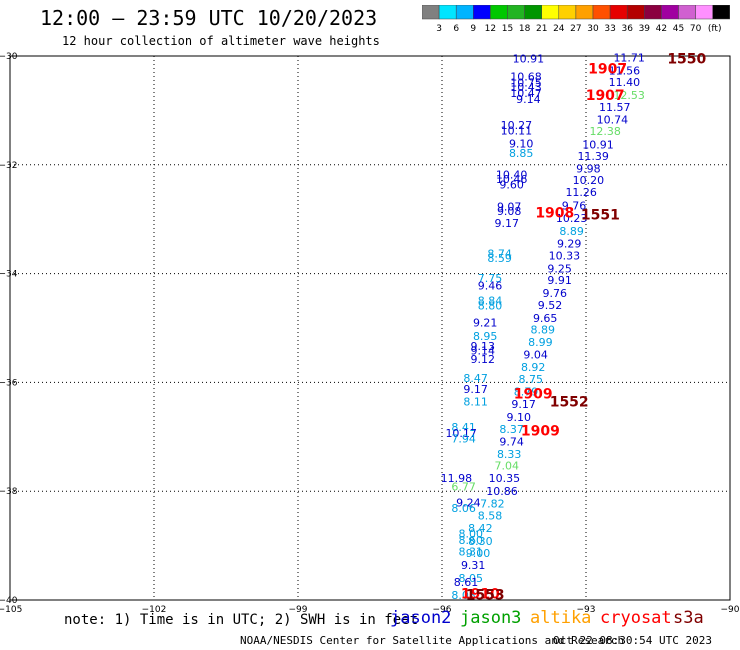 The width and height of the screenshot is (740, 650). What do you see at coordinates (575, 29) in the screenshot?
I see `colorbar-label: 27` at bounding box center [575, 29].